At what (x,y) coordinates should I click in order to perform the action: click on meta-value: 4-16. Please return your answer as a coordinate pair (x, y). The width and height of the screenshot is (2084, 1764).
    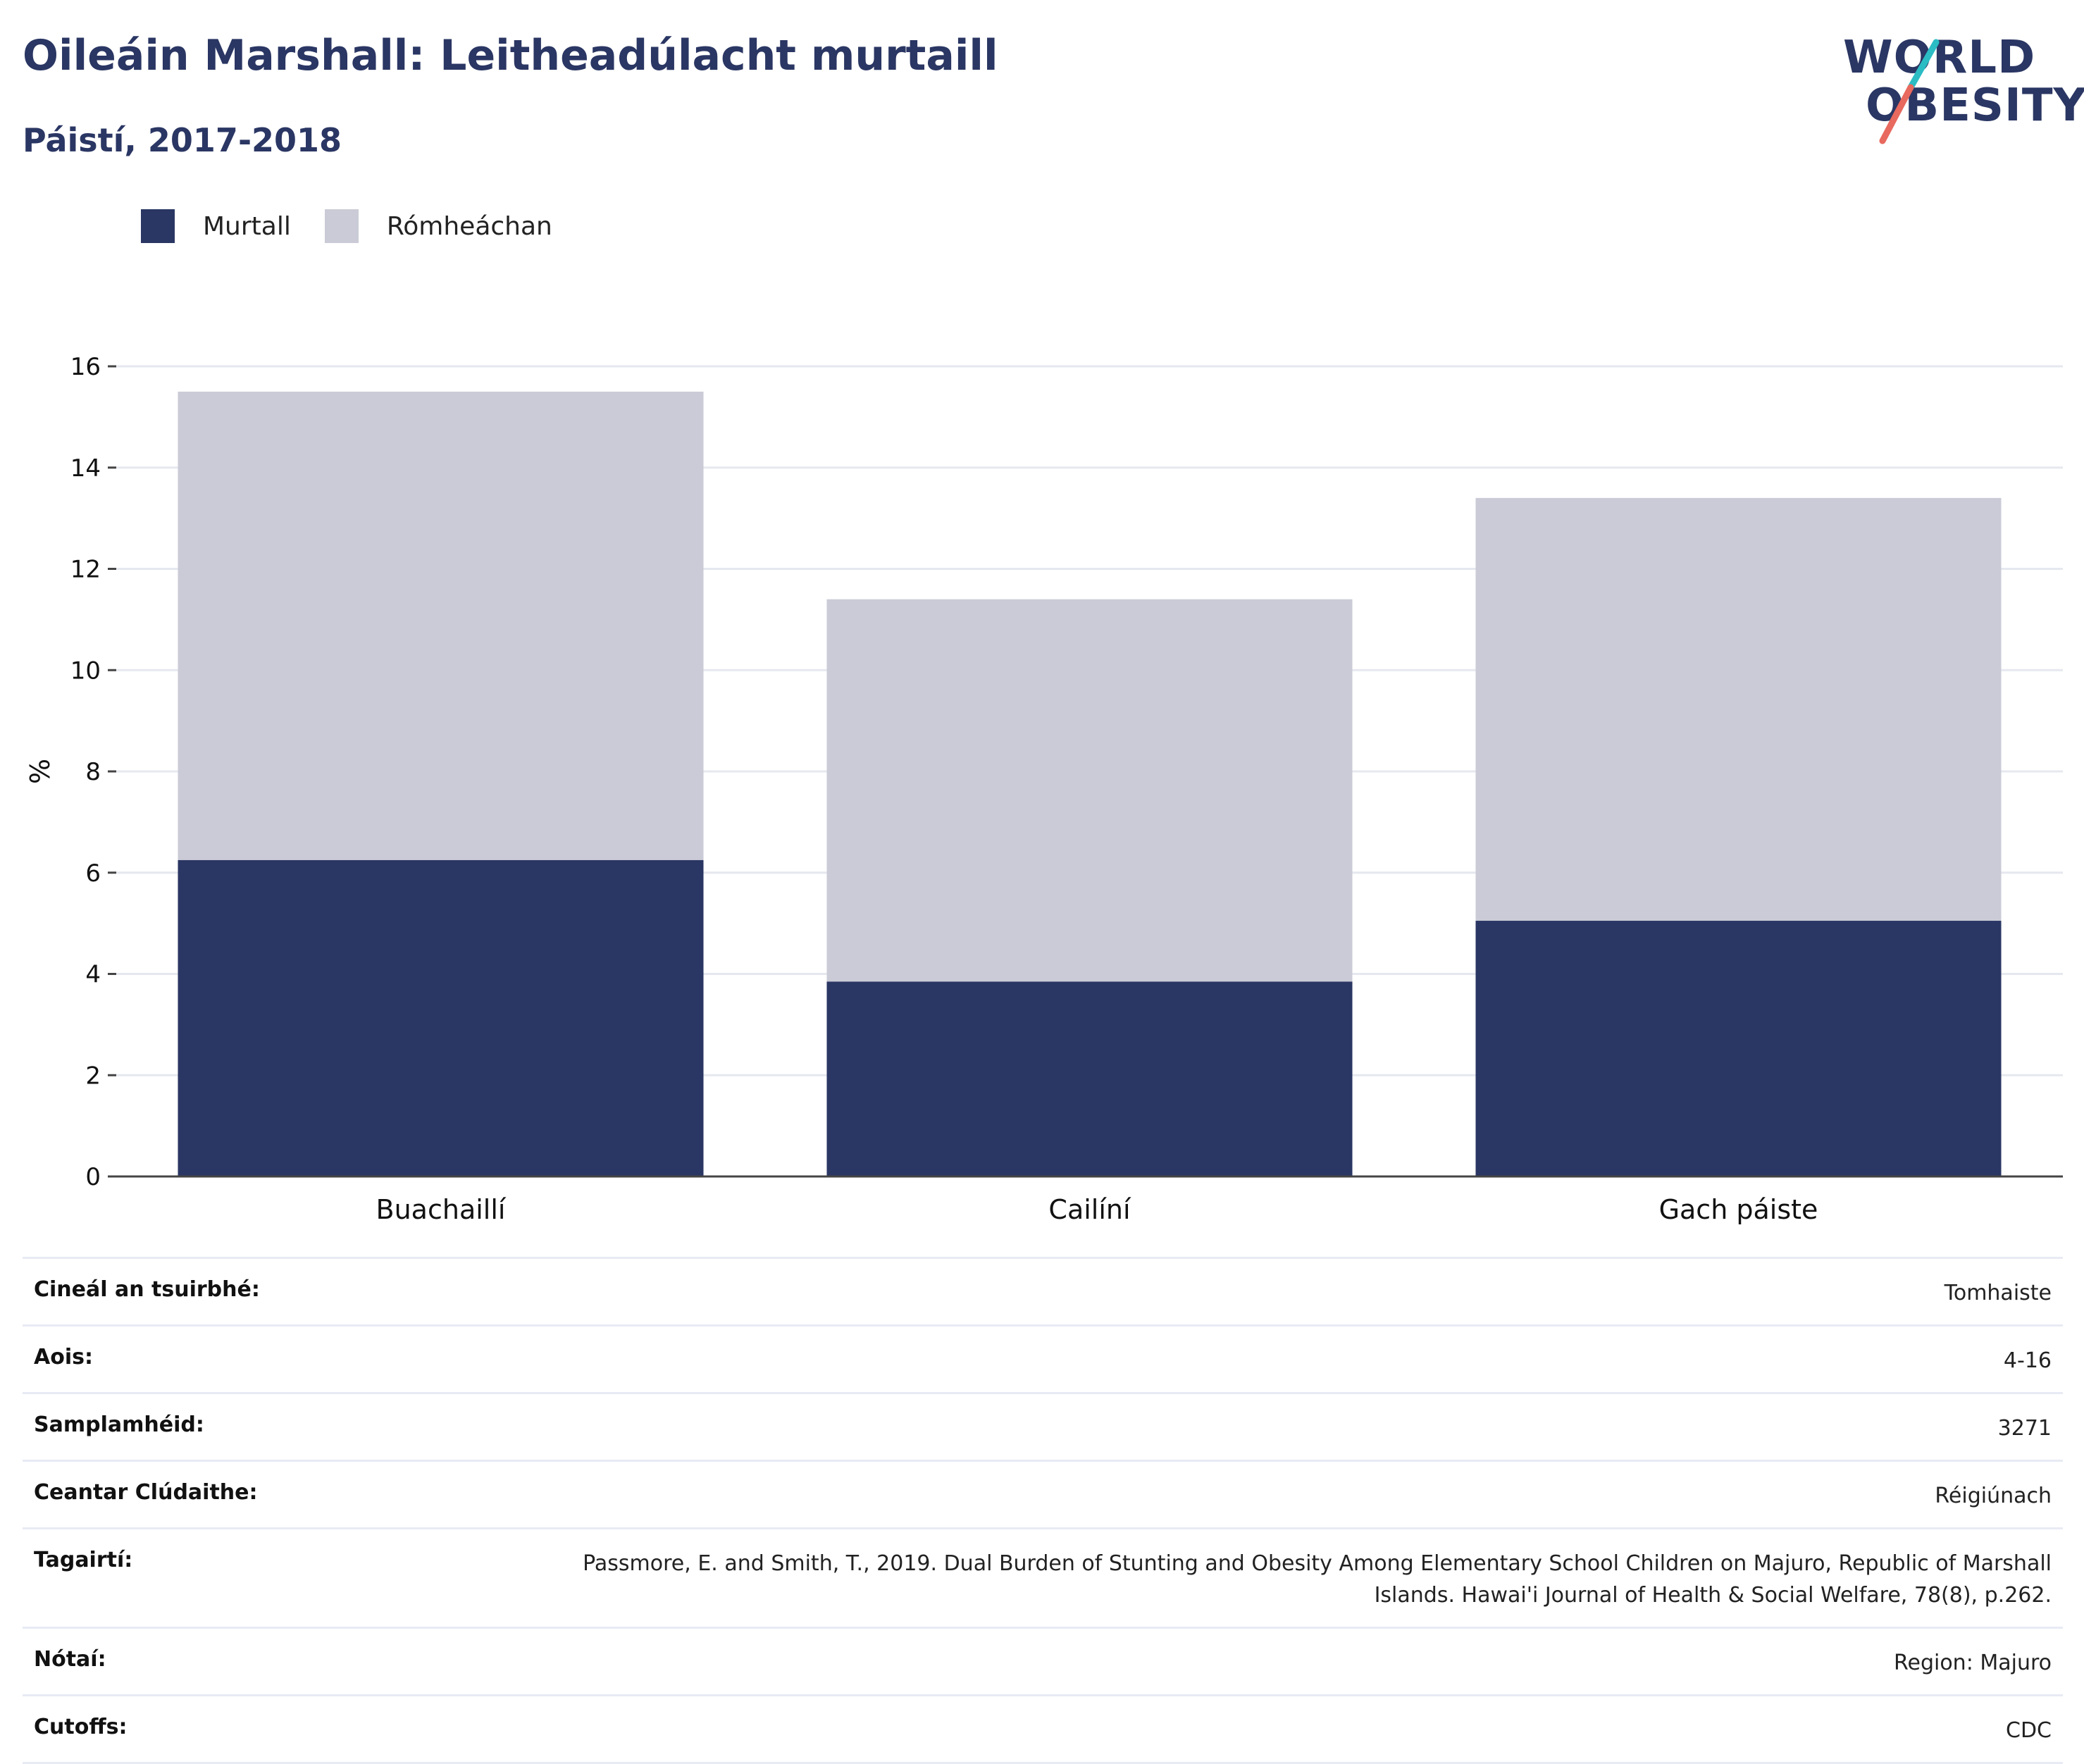
    Looking at the image, I should click on (2027, 1360).